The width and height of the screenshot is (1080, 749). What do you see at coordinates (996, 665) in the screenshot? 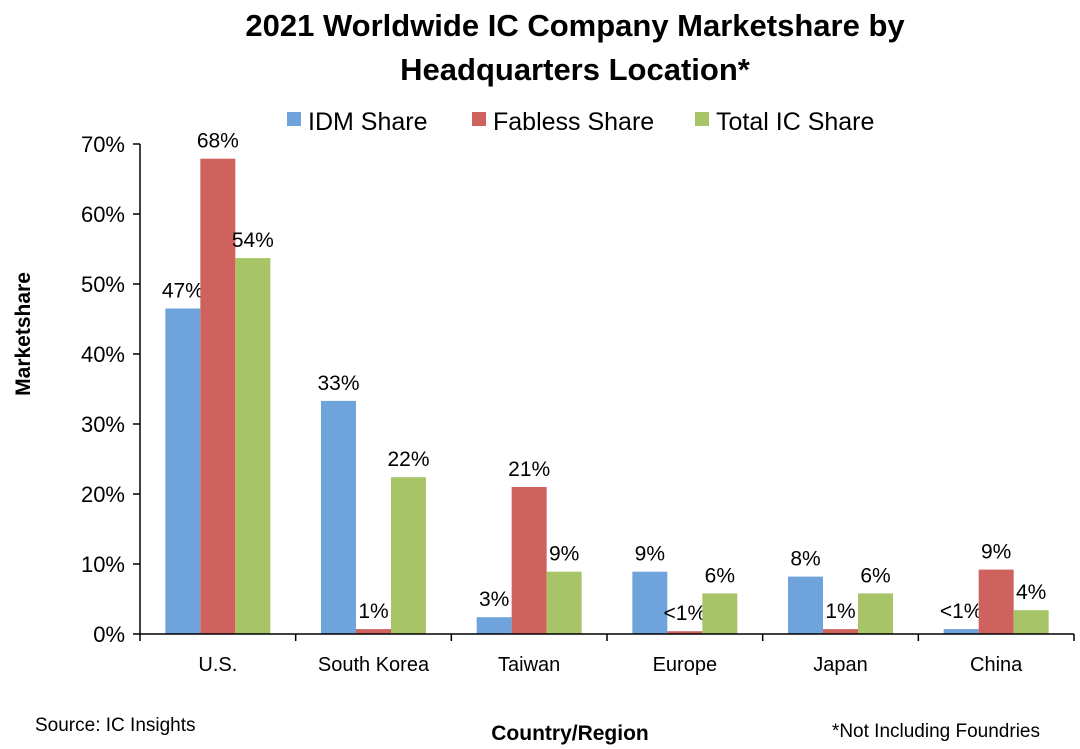
I see `x-category-label: China` at bounding box center [996, 665].